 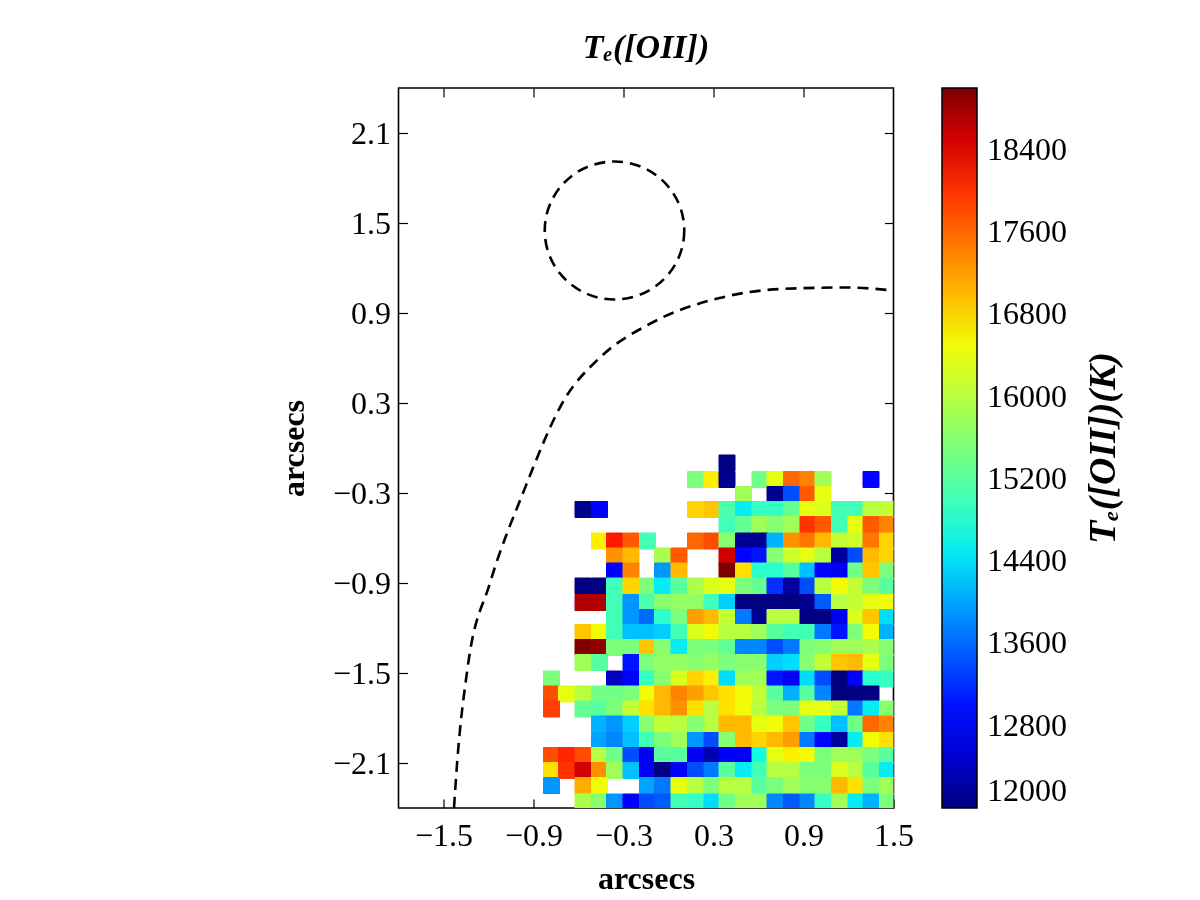 I want to click on color-bar-title: Tₑ([OII])(K), so click(x=1102, y=448).